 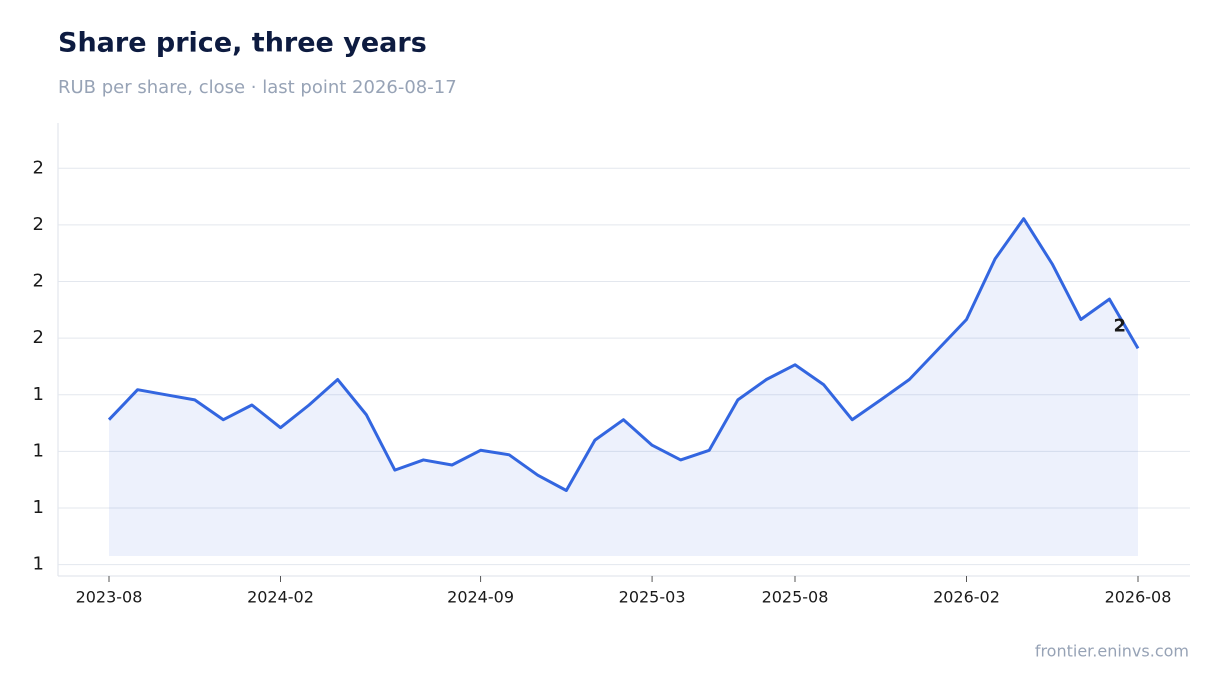 I want to click on x-tick-label: 2025-03, so click(x=652, y=597).